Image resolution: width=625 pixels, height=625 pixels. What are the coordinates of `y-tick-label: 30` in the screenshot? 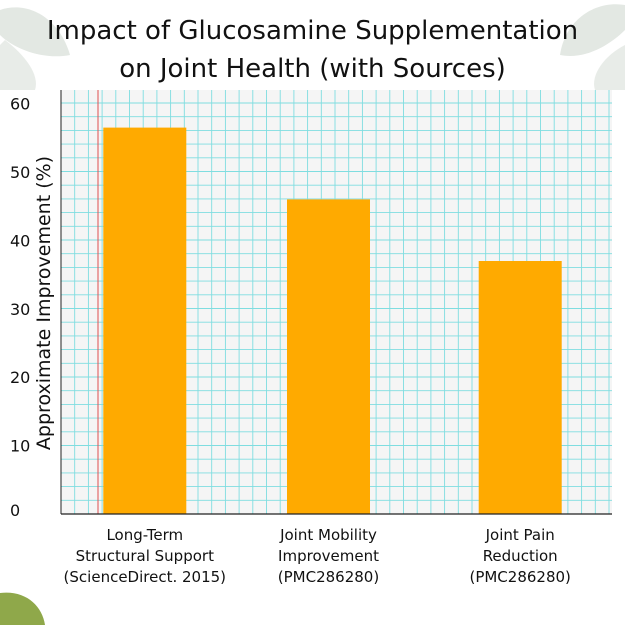 It's located at (20, 309).